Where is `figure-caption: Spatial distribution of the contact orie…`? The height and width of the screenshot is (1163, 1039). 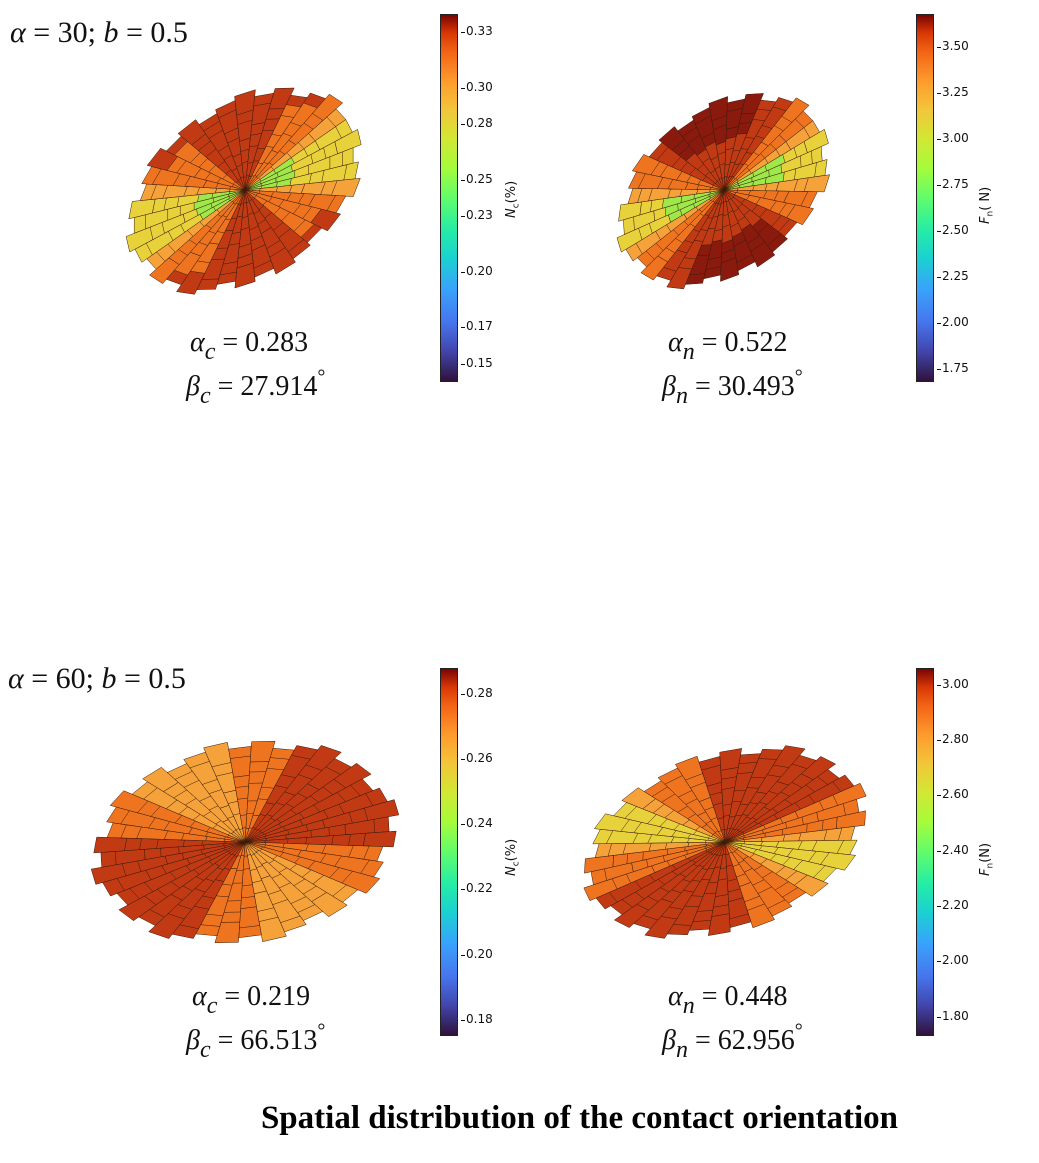 figure-caption: Spatial distribution of the contact orie… is located at coordinates (579, 1118).